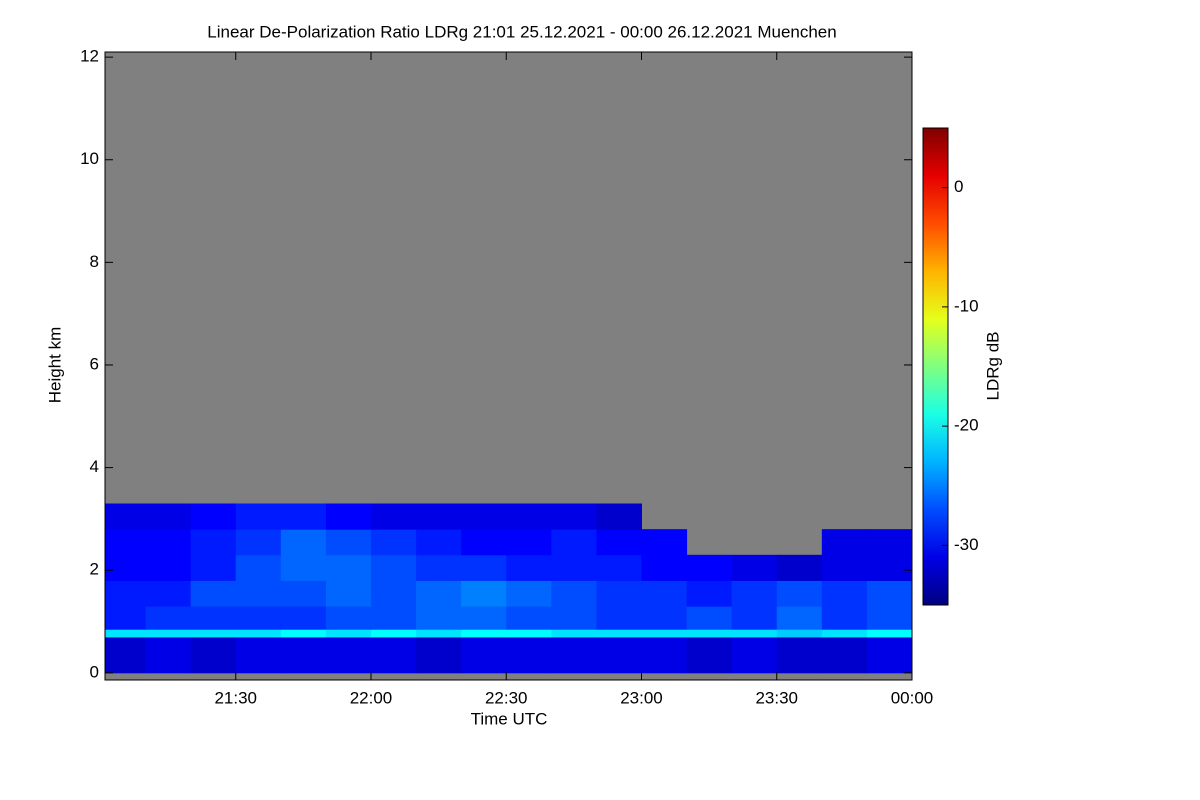  I want to click on y-tick-label: 10, so click(89, 158).